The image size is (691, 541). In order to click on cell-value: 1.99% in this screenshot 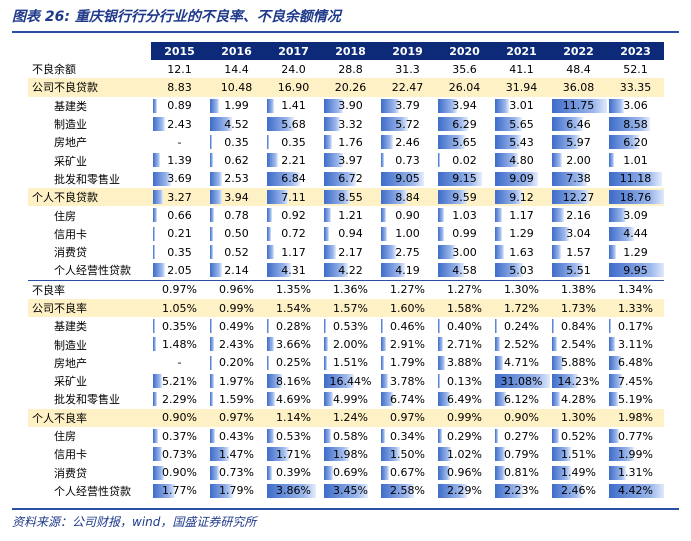, I will do `click(635, 454)`.